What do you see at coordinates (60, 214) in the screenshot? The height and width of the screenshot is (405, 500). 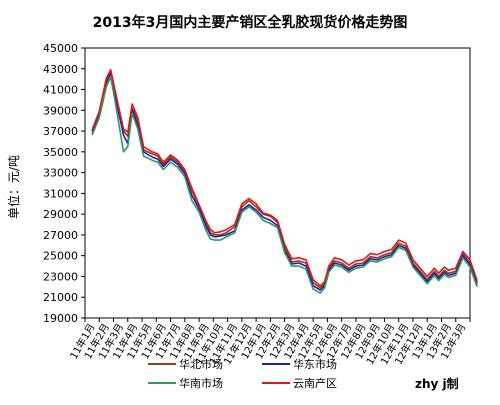 I see `y-tick-label: 29000` at bounding box center [60, 214].